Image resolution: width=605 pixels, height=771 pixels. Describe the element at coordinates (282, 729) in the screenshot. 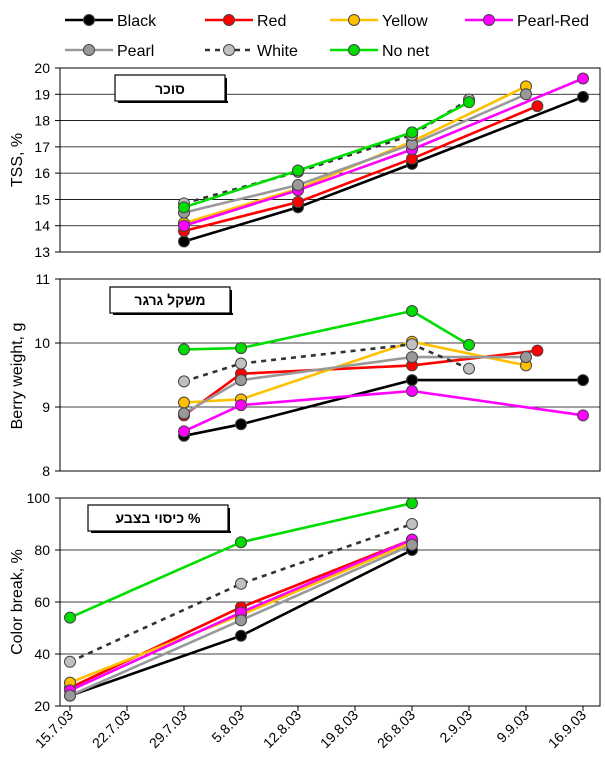

I see `x-tick-label: 12.8.03` at that location.